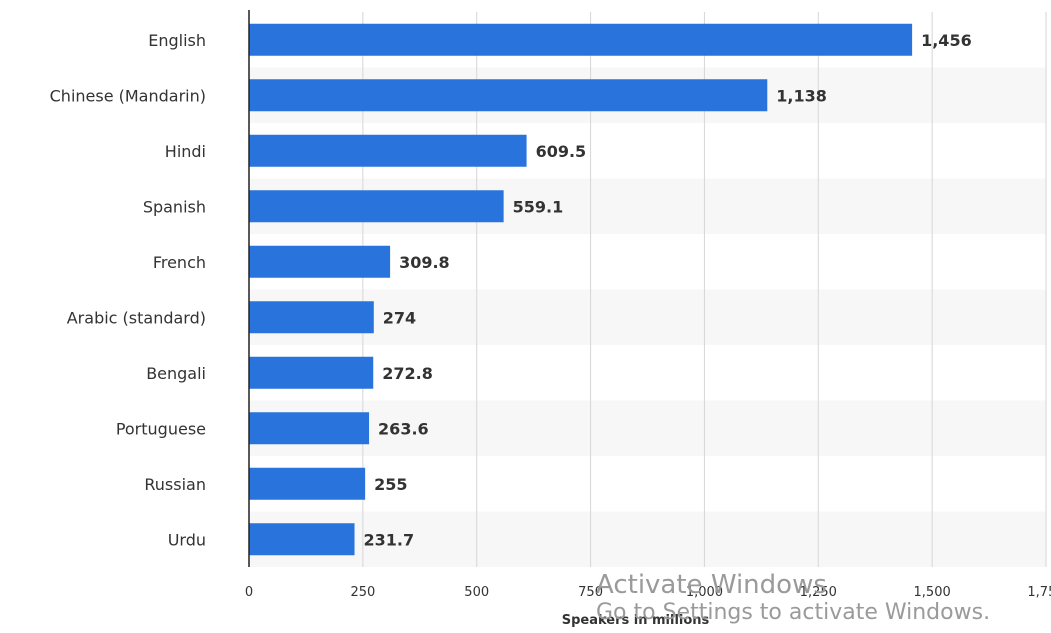 This screenshot has height=633, width=1051. What do you see at coordinates (561, 151) in the screenshot?
I see `value-label: 609.5` at bounding box center [561, 151].